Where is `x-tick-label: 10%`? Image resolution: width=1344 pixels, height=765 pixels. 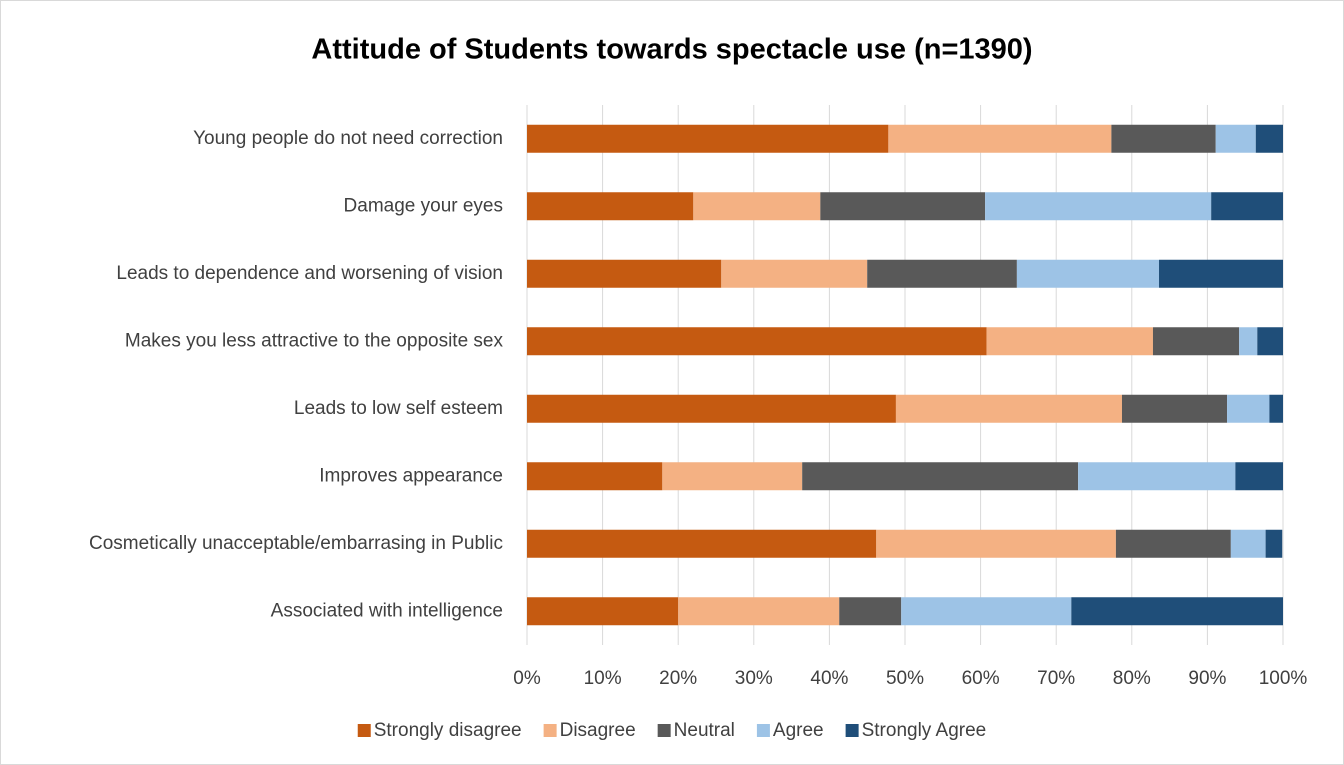 x-tick-label: 10% is located at coordinates (603, 678).